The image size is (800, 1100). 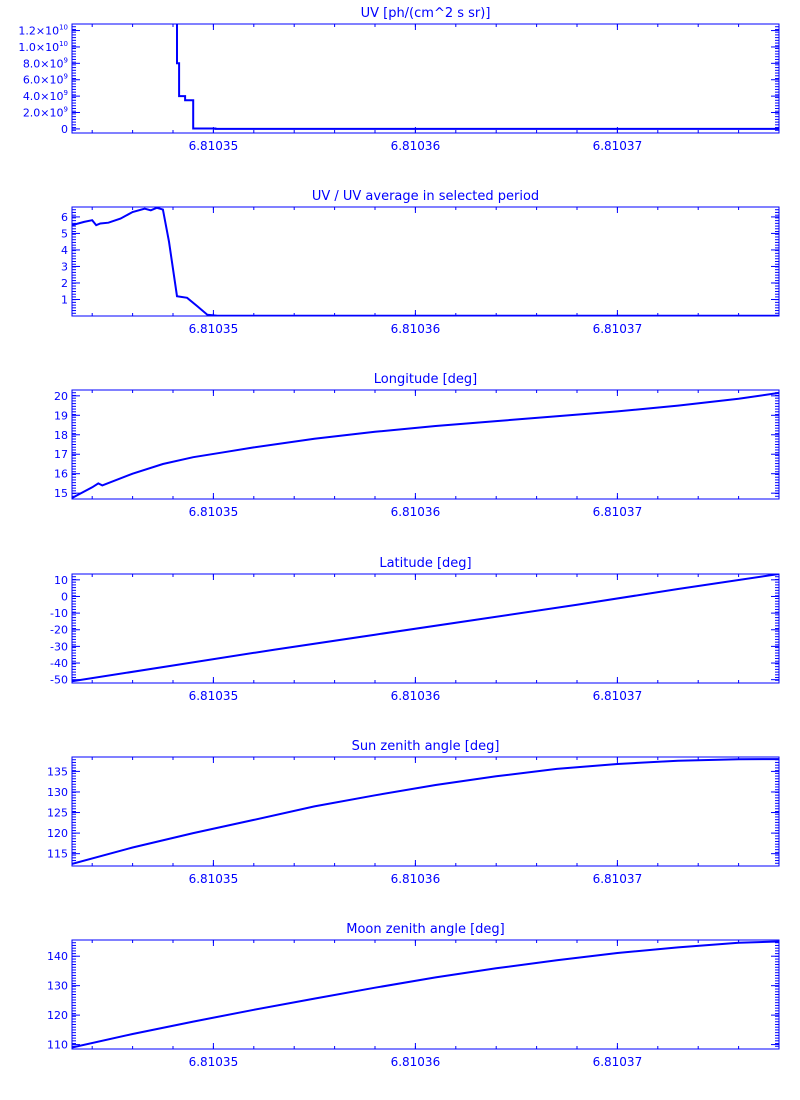 I want to click on y-tick-label: 18, so click(x=61, y=435).